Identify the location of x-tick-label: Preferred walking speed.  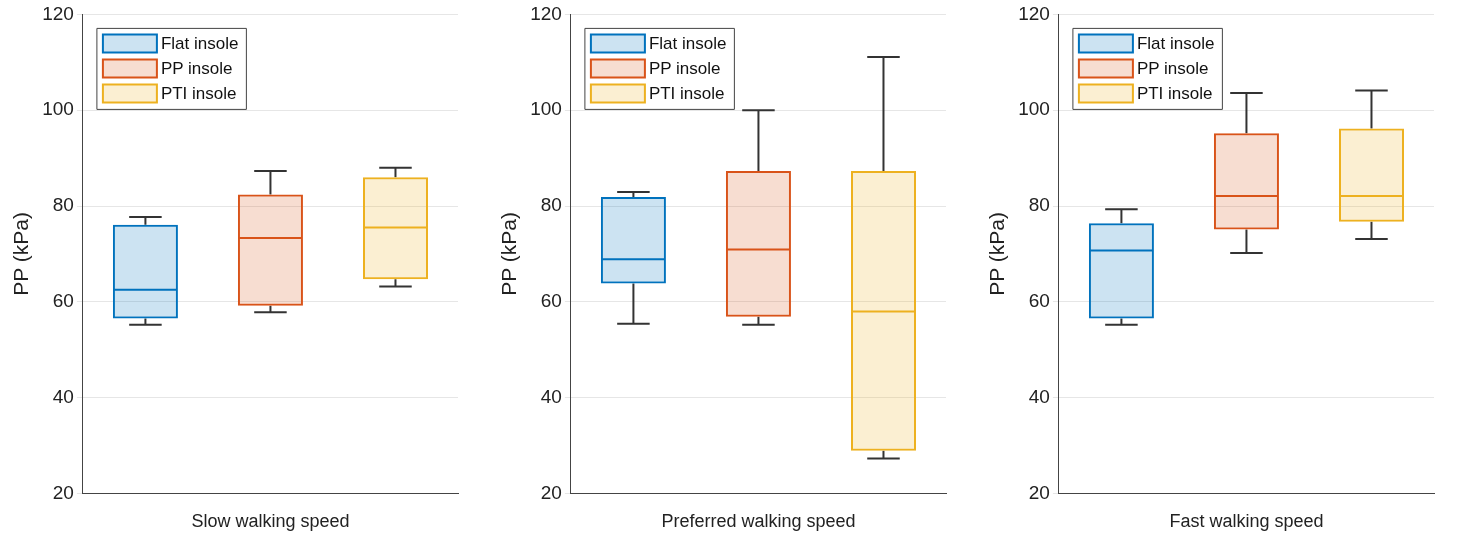
(758, 521).